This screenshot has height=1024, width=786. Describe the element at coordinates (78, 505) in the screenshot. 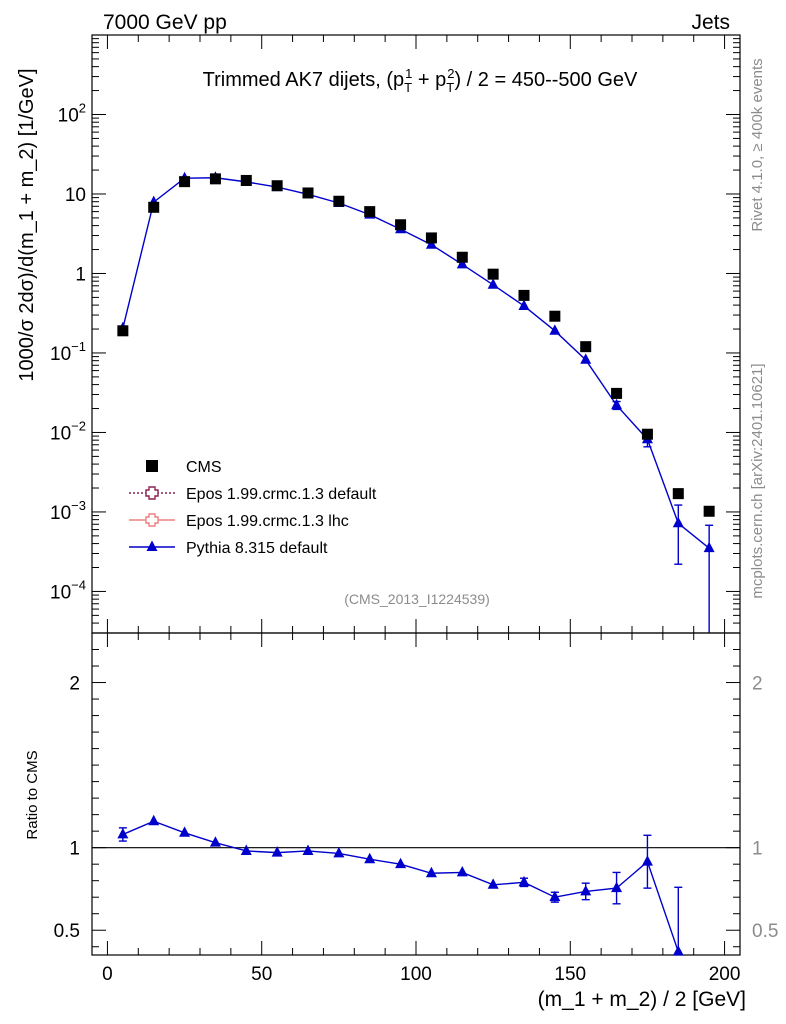

I see `y-tick-exponent: −3` at that location.